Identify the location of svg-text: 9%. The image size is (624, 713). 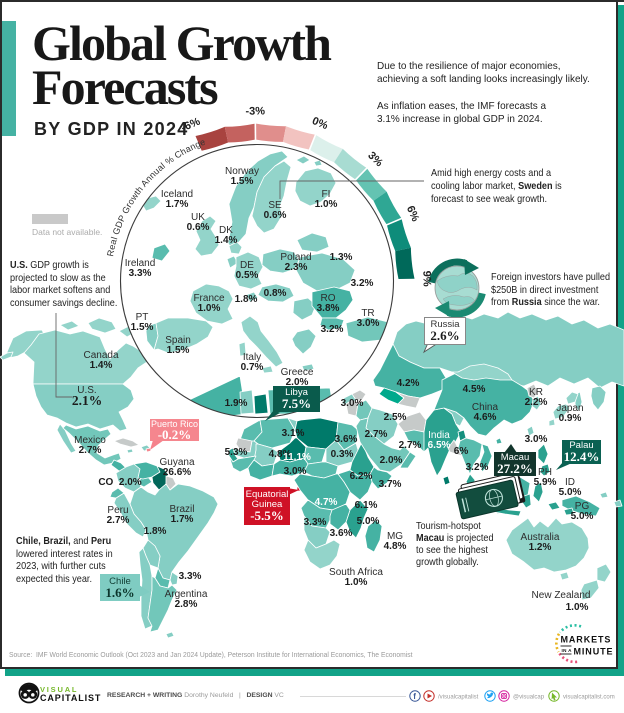
(426, 279).